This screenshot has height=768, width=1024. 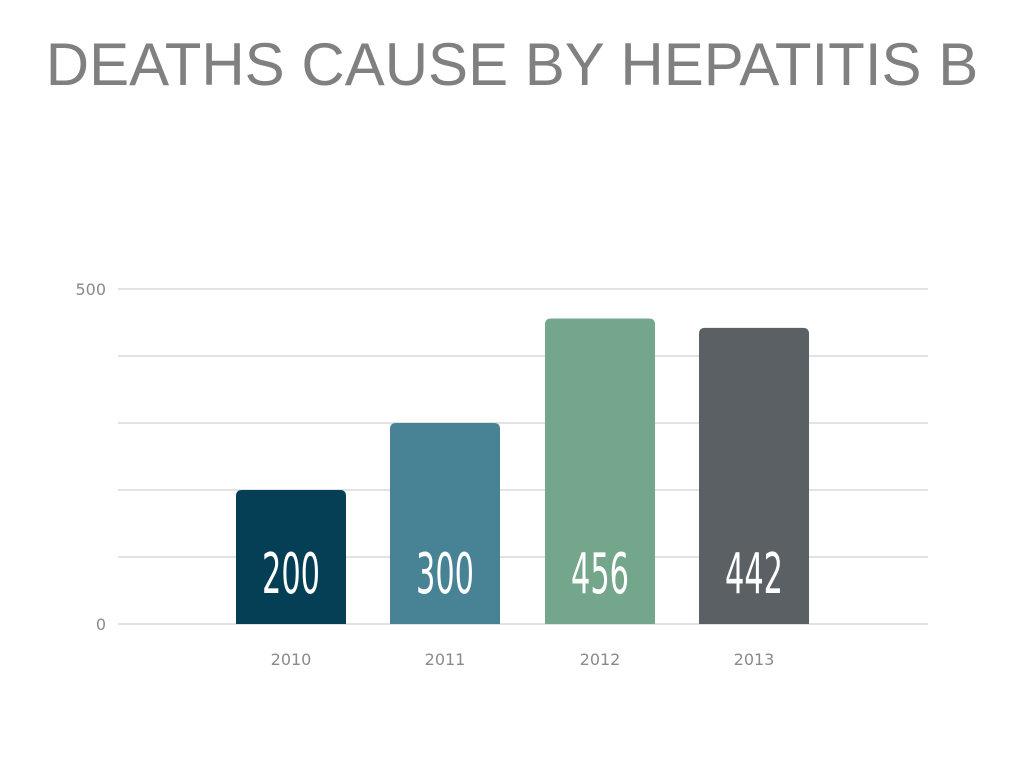 I want to click on x-tick-label: 2012, so click(x=600, y=659).